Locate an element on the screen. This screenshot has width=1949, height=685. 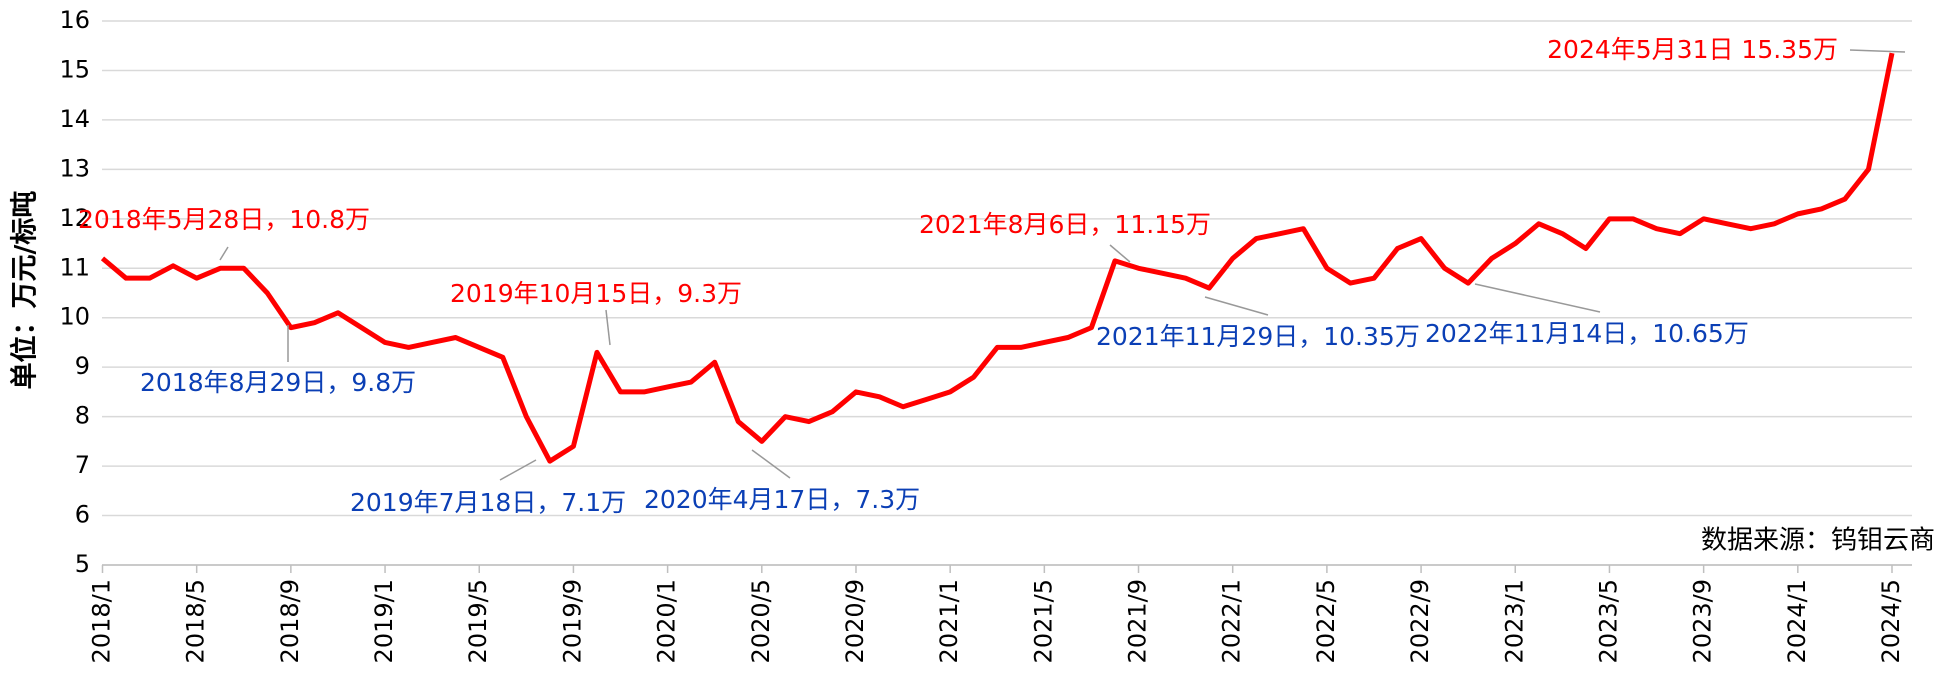
y-tick-label: 13 is located at coordinates (74, 168).